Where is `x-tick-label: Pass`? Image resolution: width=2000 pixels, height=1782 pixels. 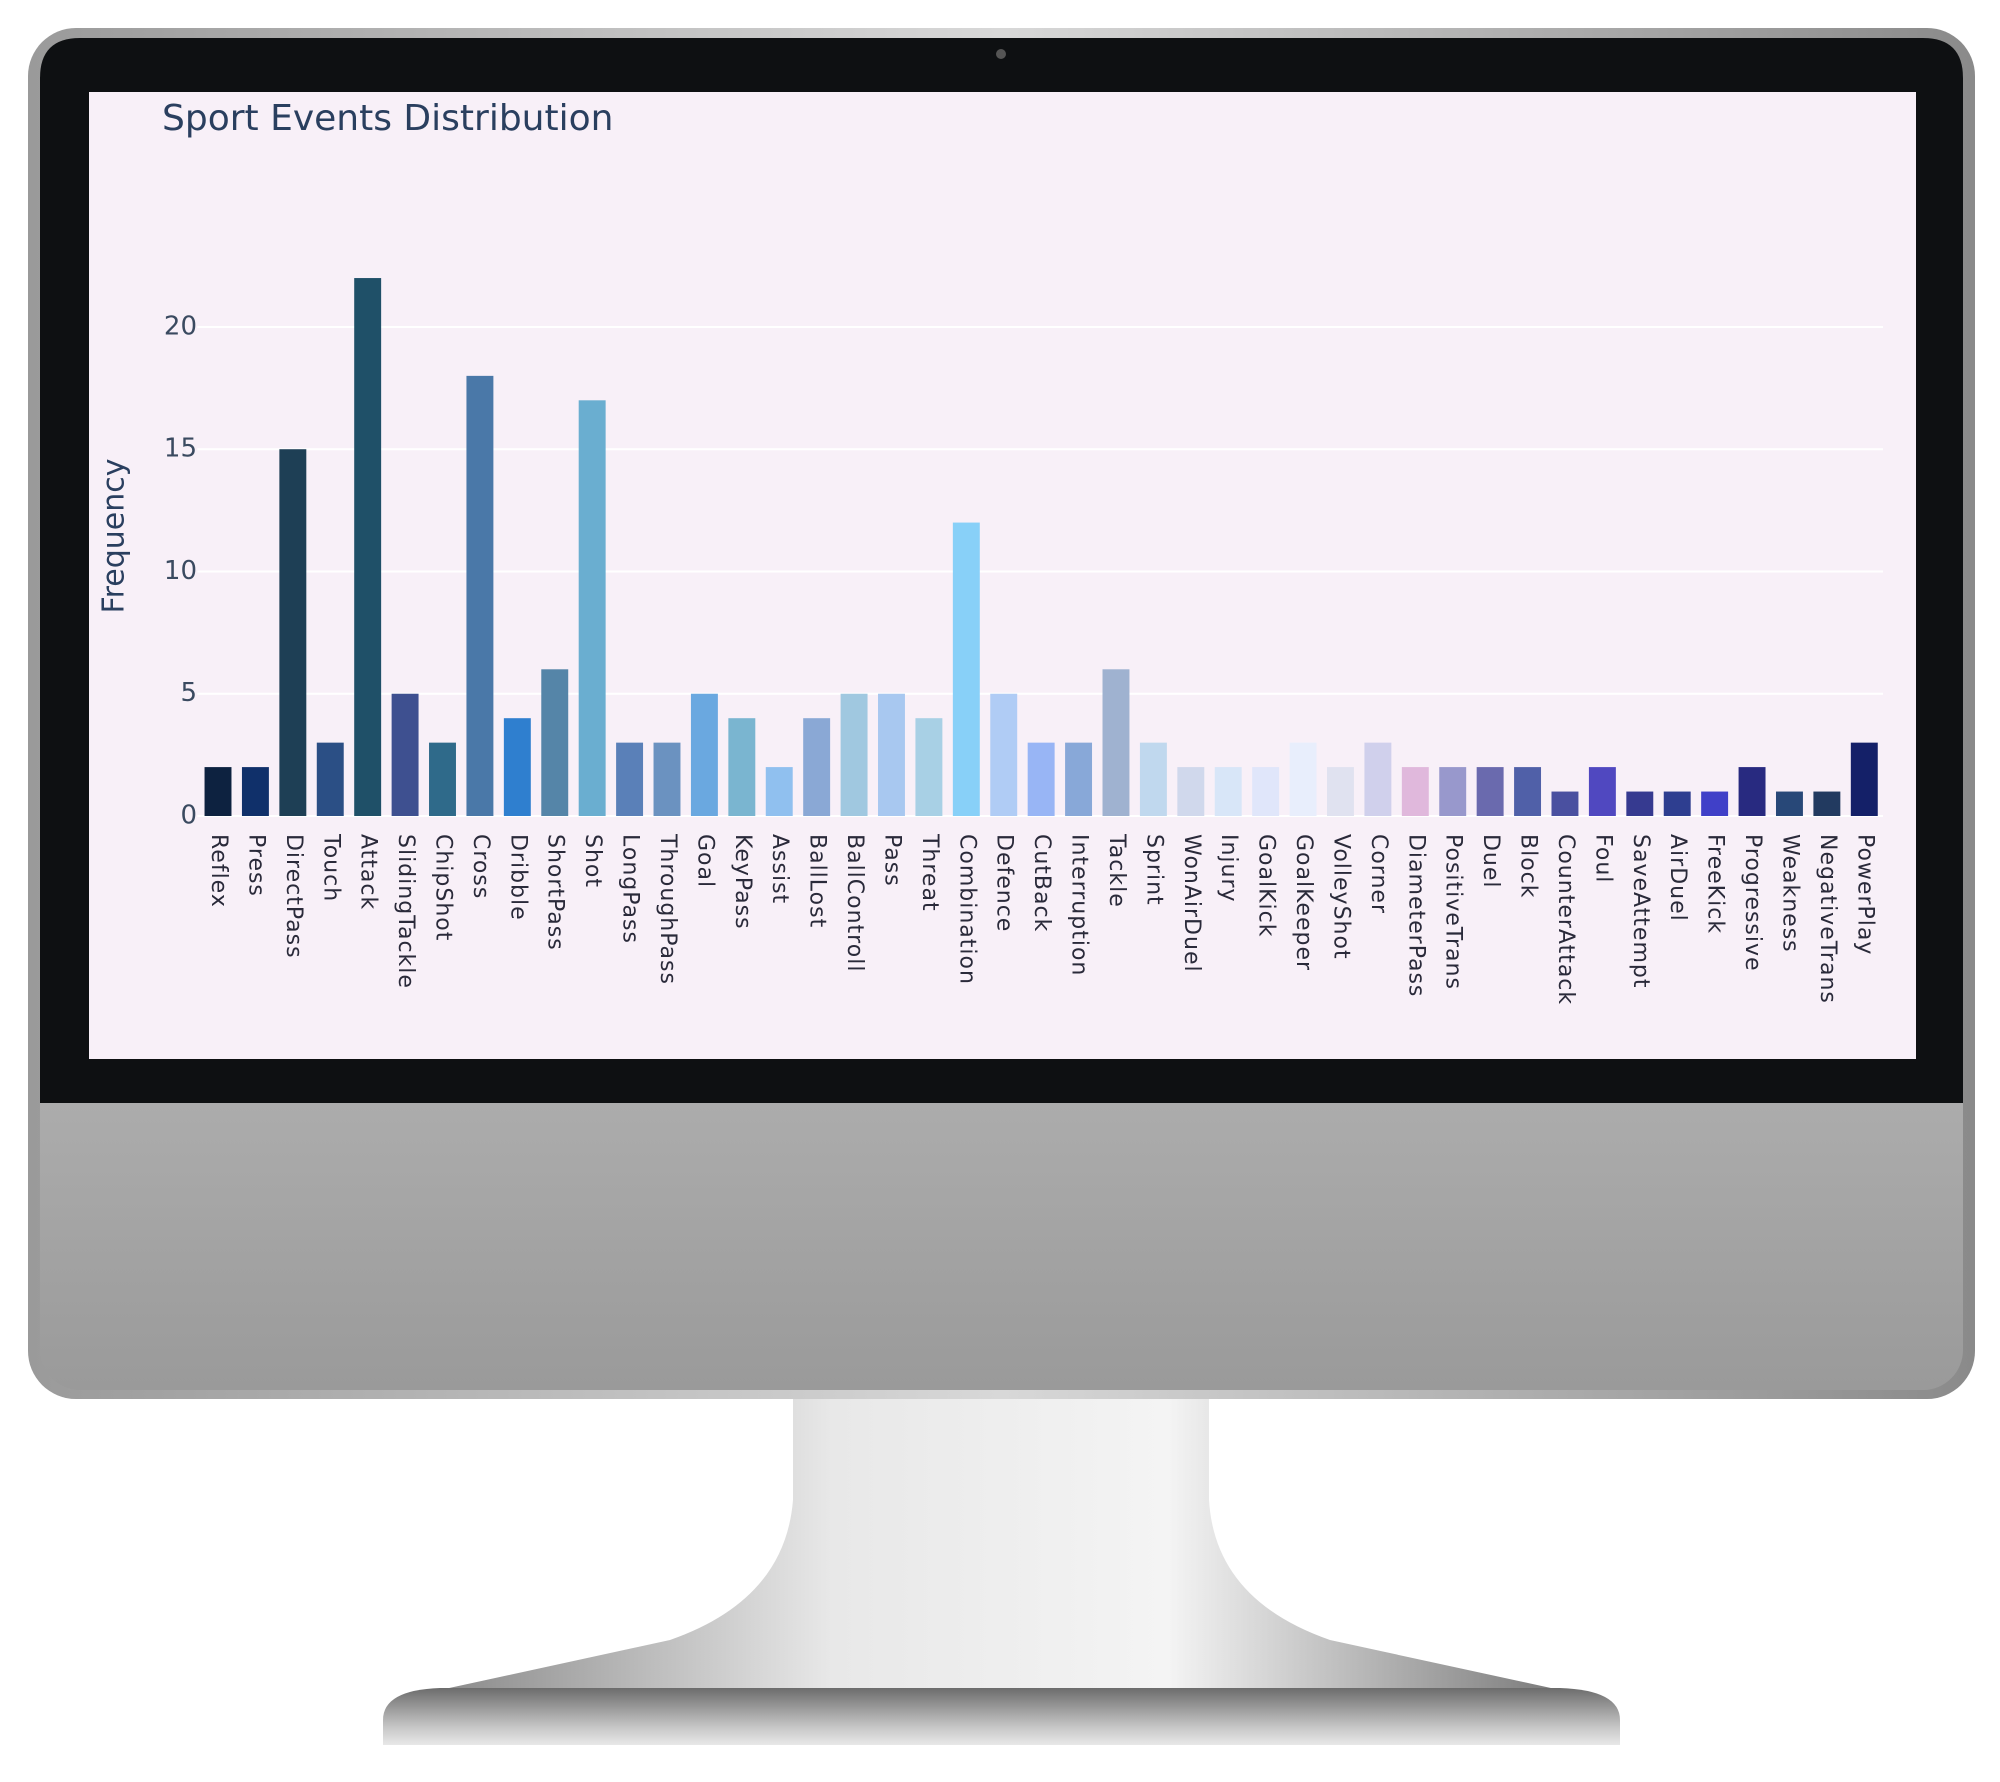
x-tick-label: Pass is located at coordinates (891, 860).